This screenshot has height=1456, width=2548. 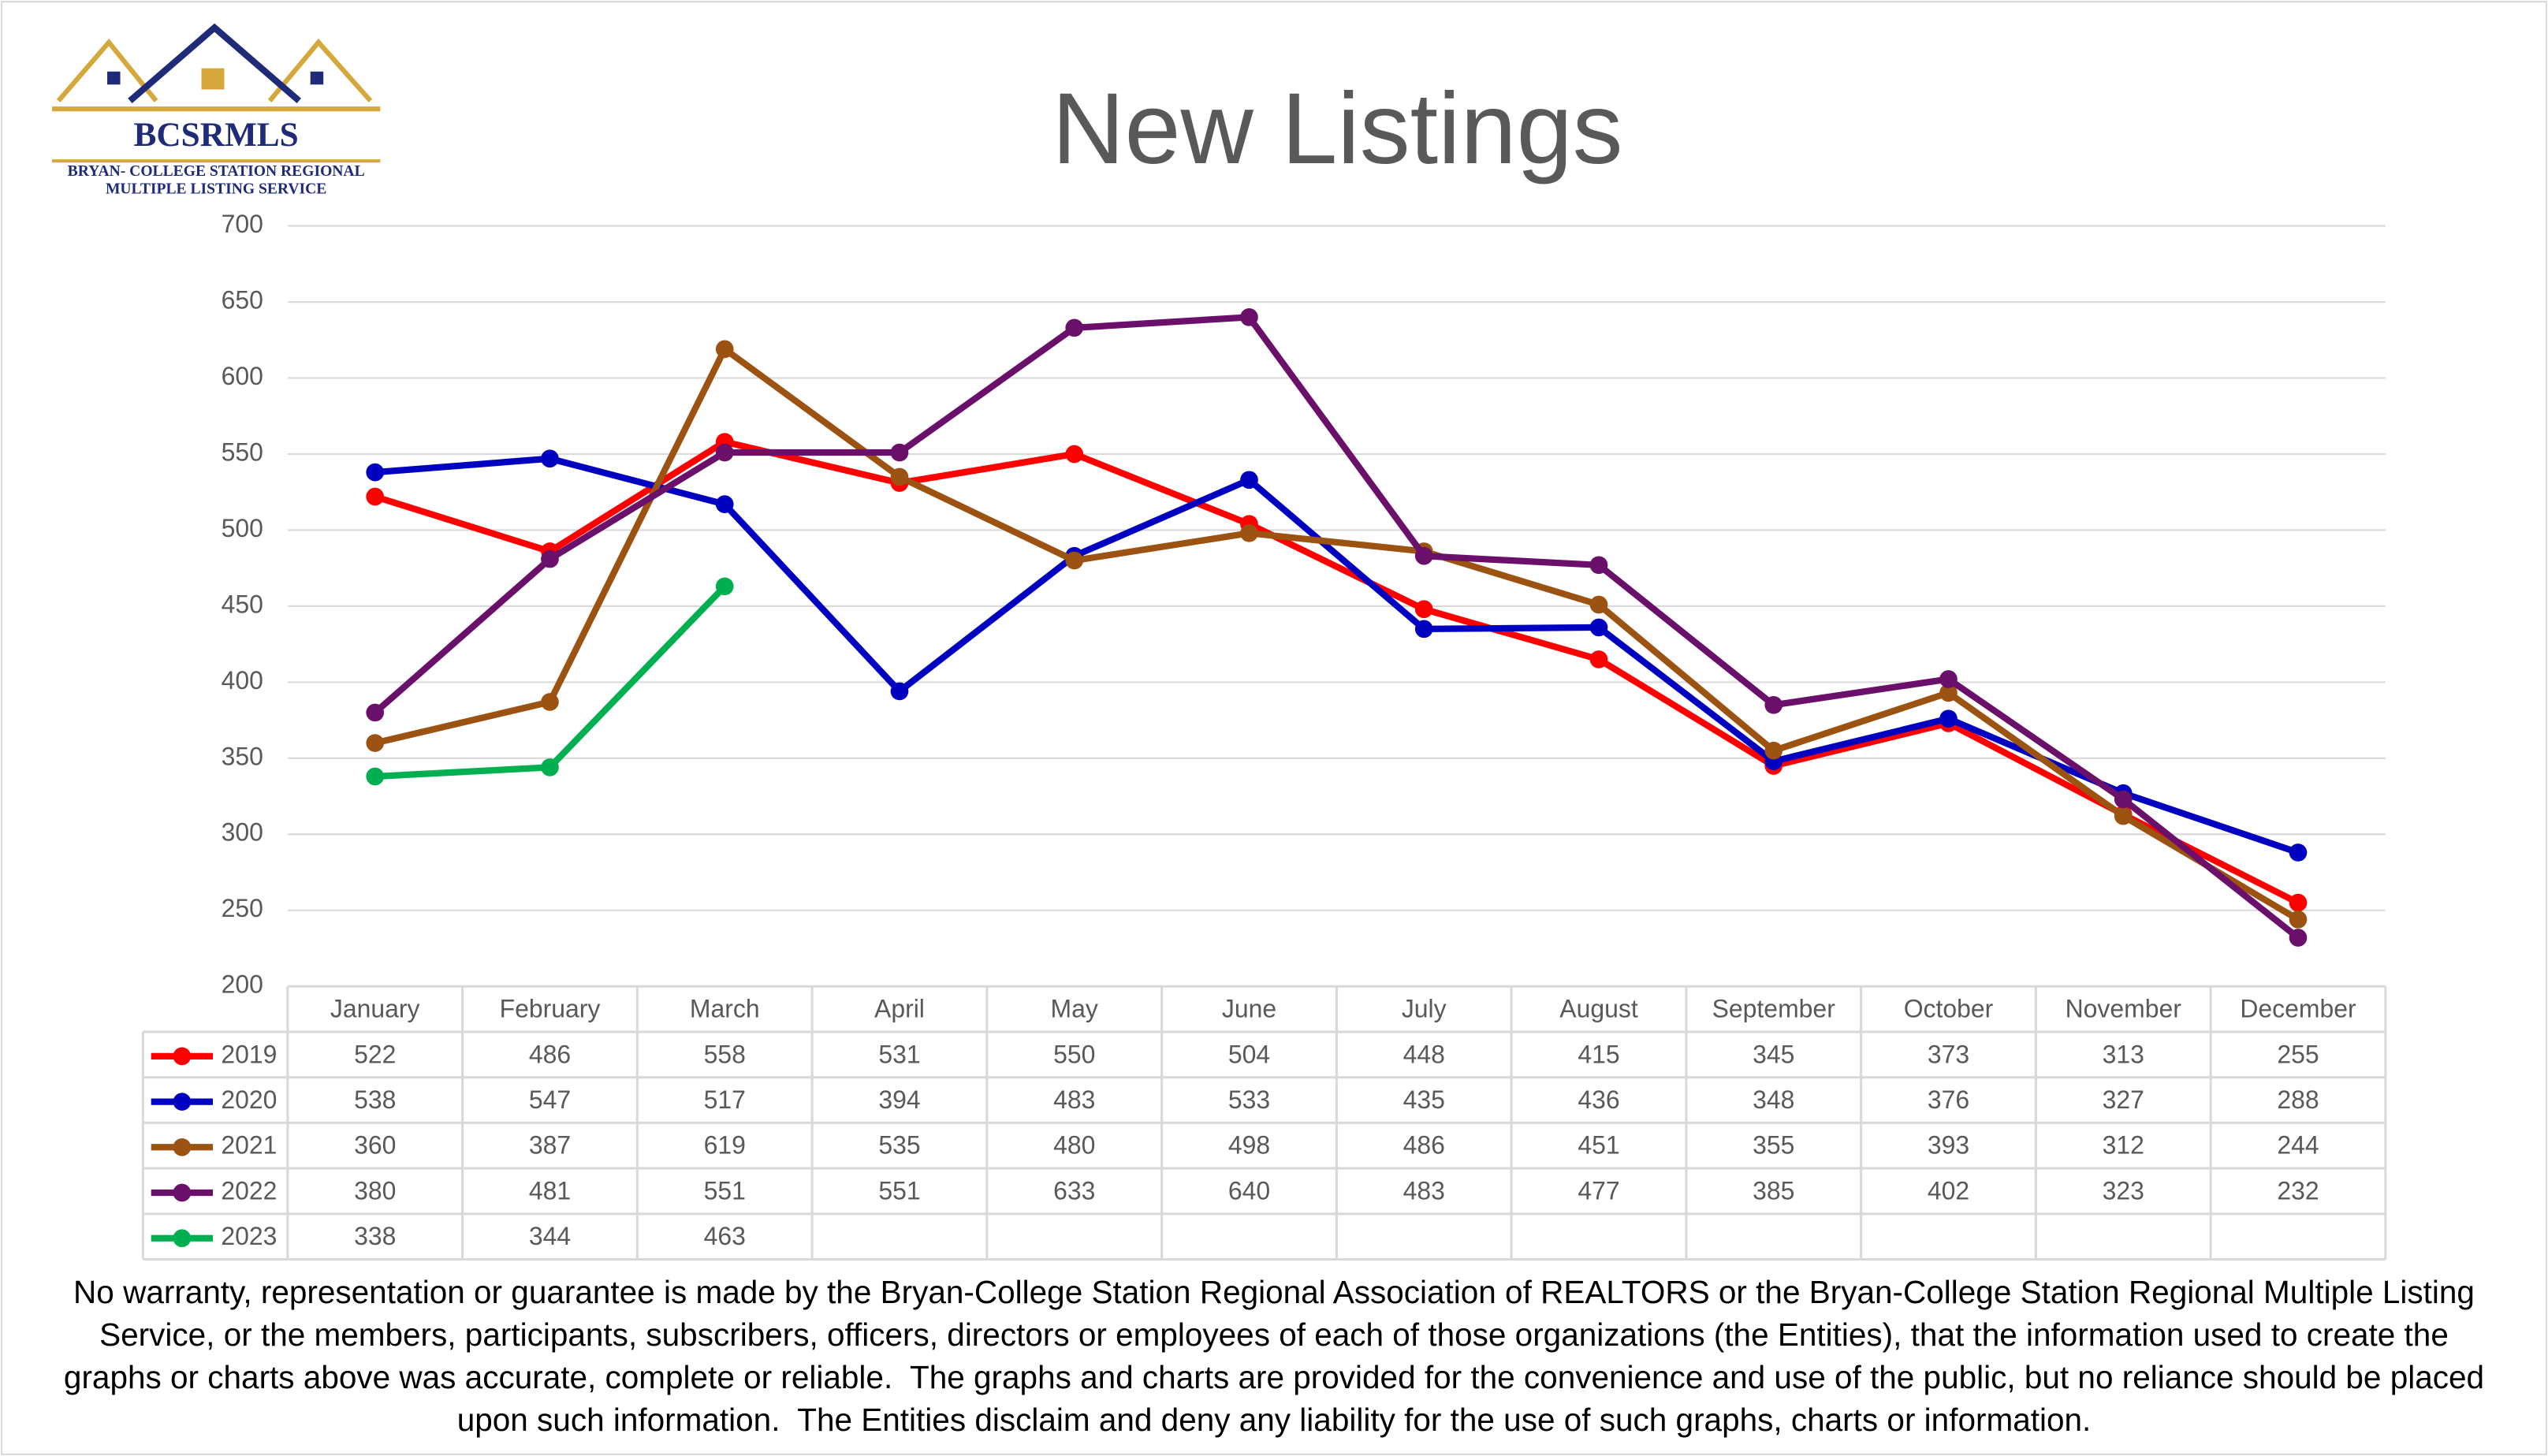 What do you see at coordinates (551, 1009) in the screenshot?
I see `x-tick-label: February` at bounding box center [551, 1009].